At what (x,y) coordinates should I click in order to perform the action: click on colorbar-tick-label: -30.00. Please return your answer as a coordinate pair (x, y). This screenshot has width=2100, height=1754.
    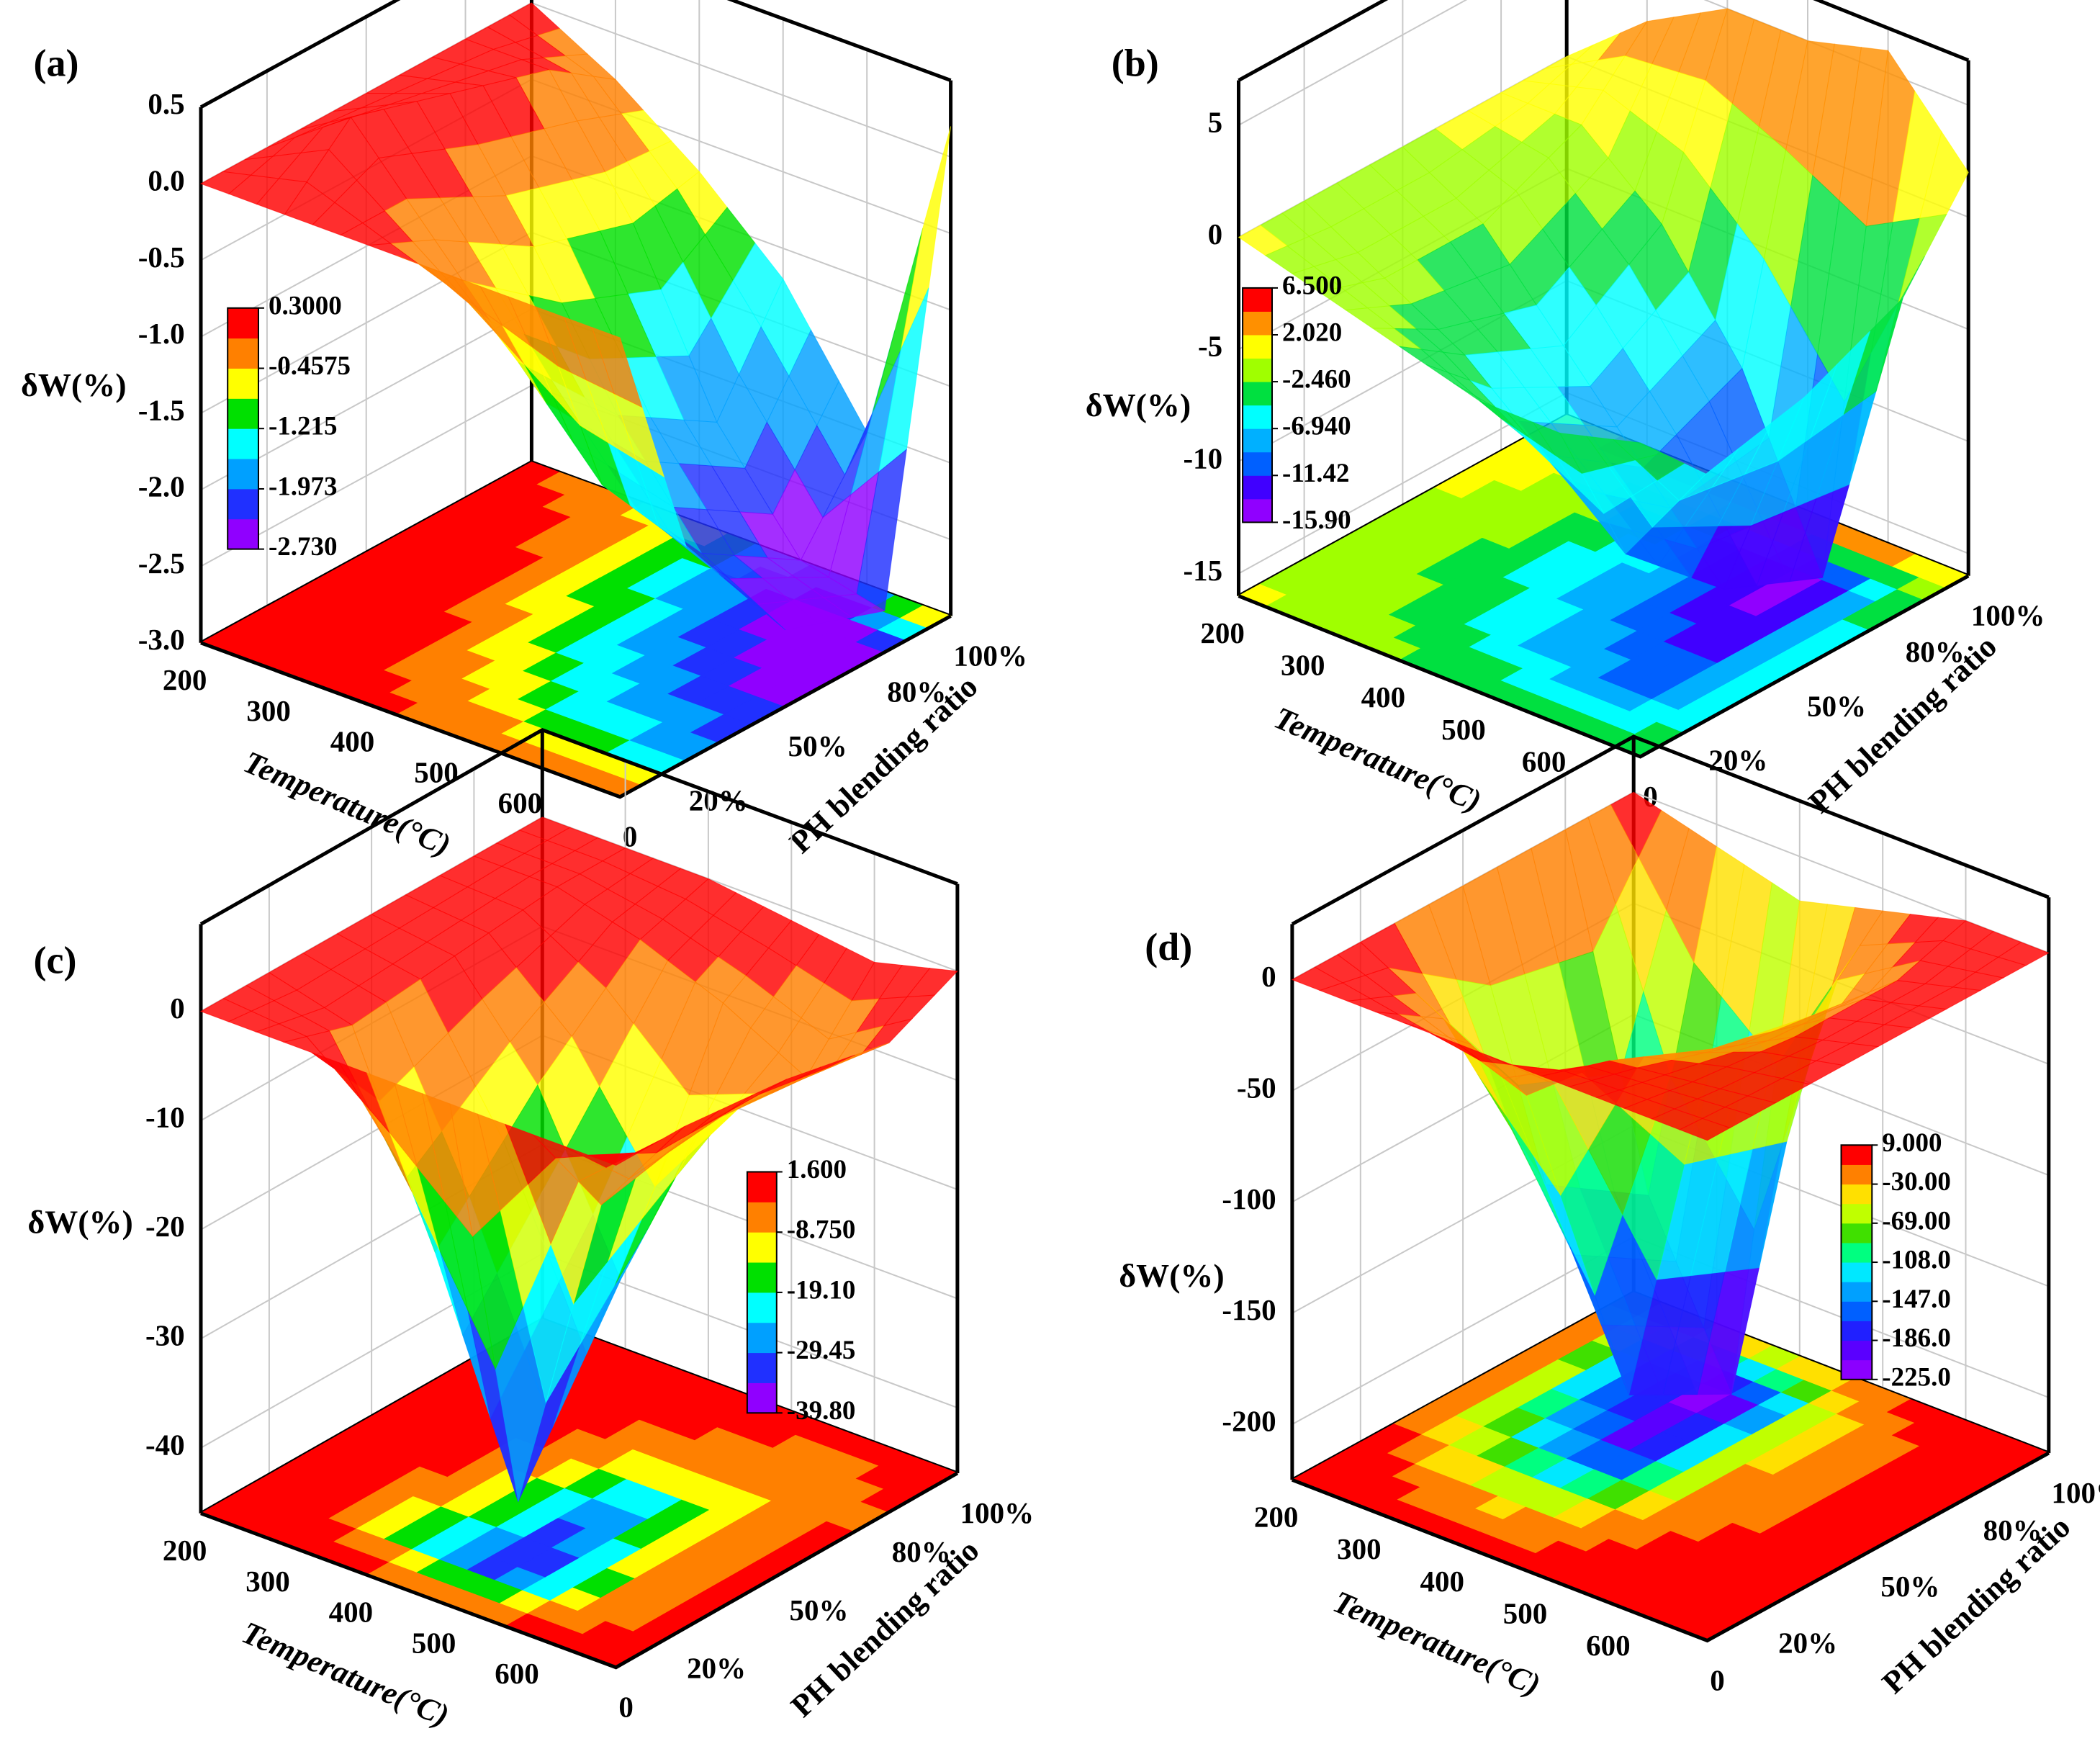
    Looking at the image, I should click on (1916, 1182).